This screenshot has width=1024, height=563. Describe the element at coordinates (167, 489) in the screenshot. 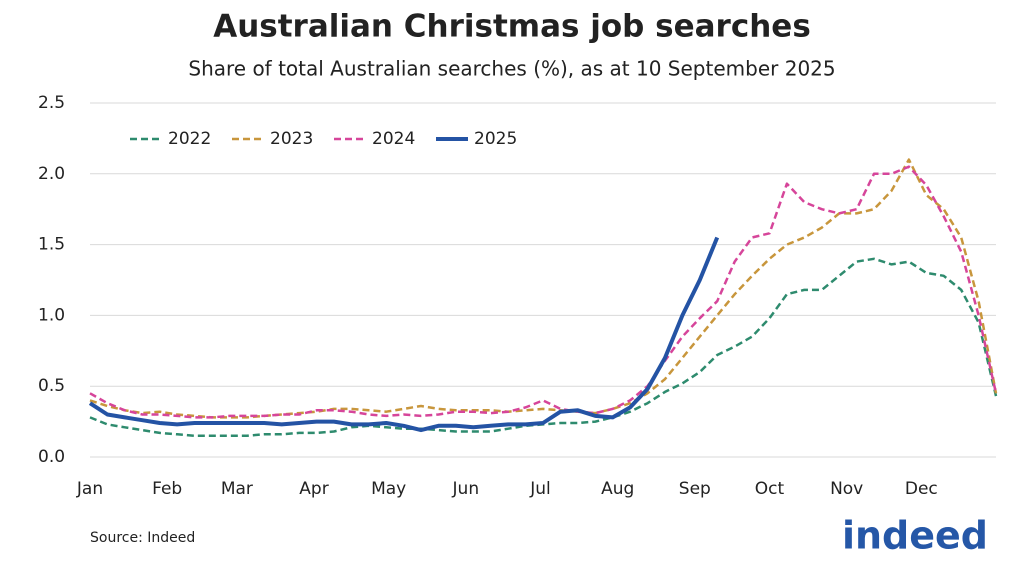

I see `x-tick-label: Feb` at that location.